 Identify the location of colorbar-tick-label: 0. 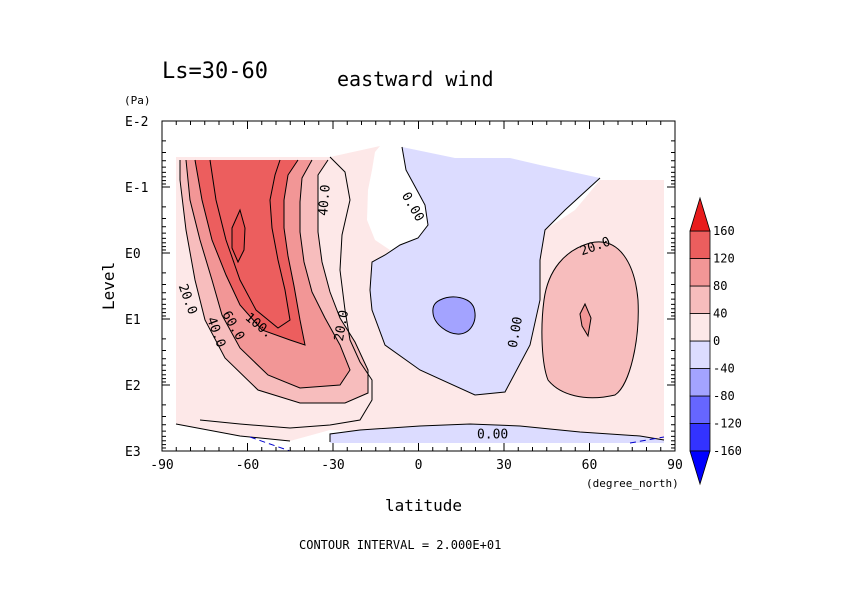
(716, 341).